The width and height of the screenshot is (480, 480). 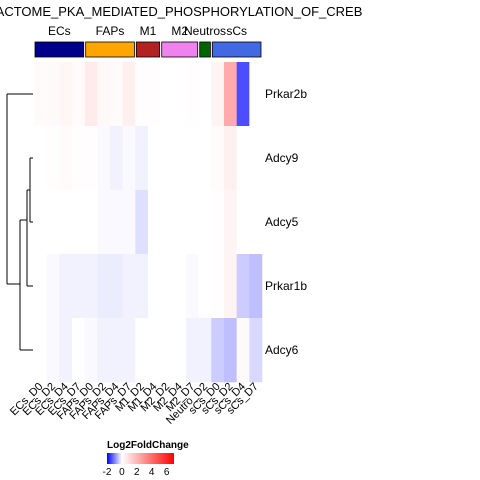 I want to click on colorbar-tick-label: 2, so click(x=137, y=472).